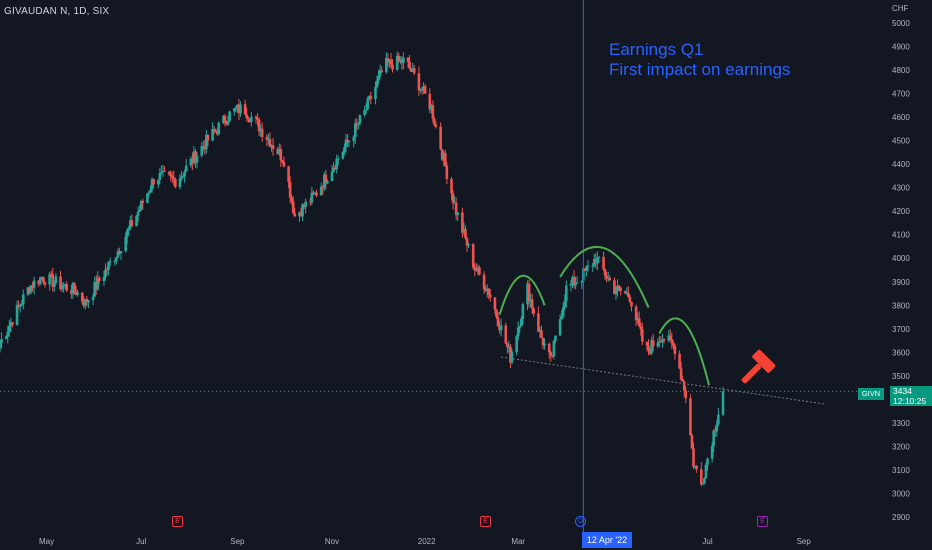 This screenshot has height=550, width=932. I want to click on time-axis: MayJulSepNov2022MarMayJulSep, so click(425, 541).